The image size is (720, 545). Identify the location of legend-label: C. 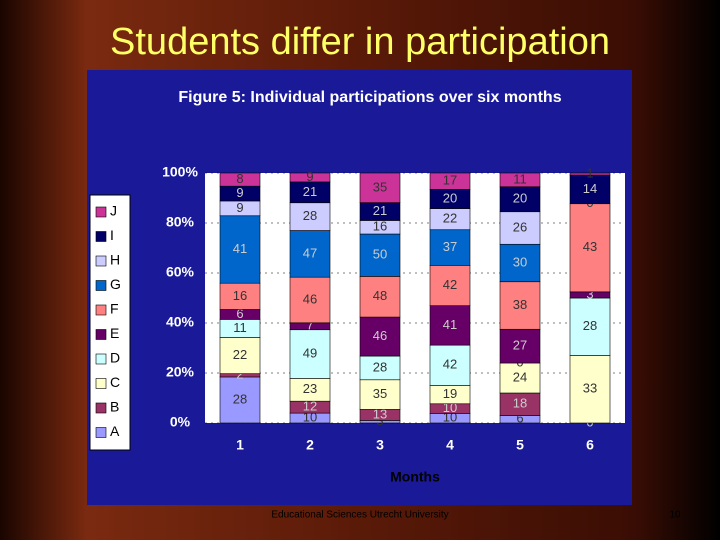
(115, 382).